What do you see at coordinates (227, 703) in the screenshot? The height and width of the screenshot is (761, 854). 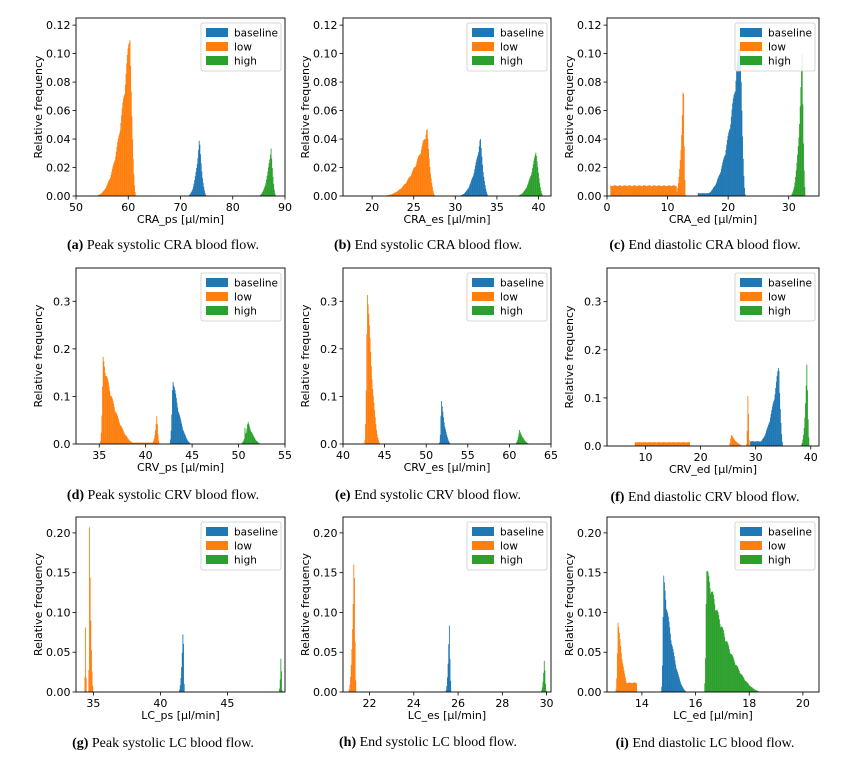 I see `x-tick-label: 45` at bounding box center [227, 703].